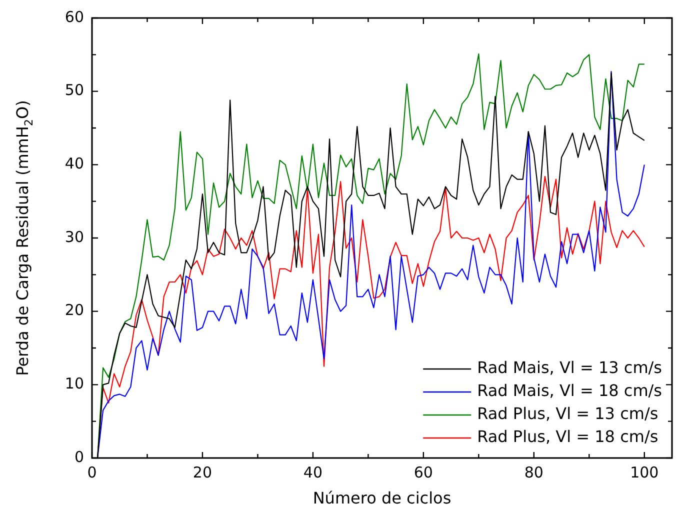  What do you see at coordinates (74, 17) in the screenshot?
I see `y-tick-label: 60` at bounding box center [74, 17].